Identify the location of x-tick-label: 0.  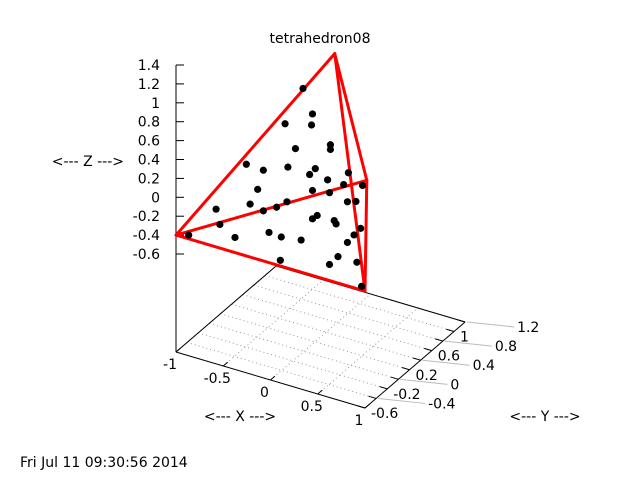
(264, 393).